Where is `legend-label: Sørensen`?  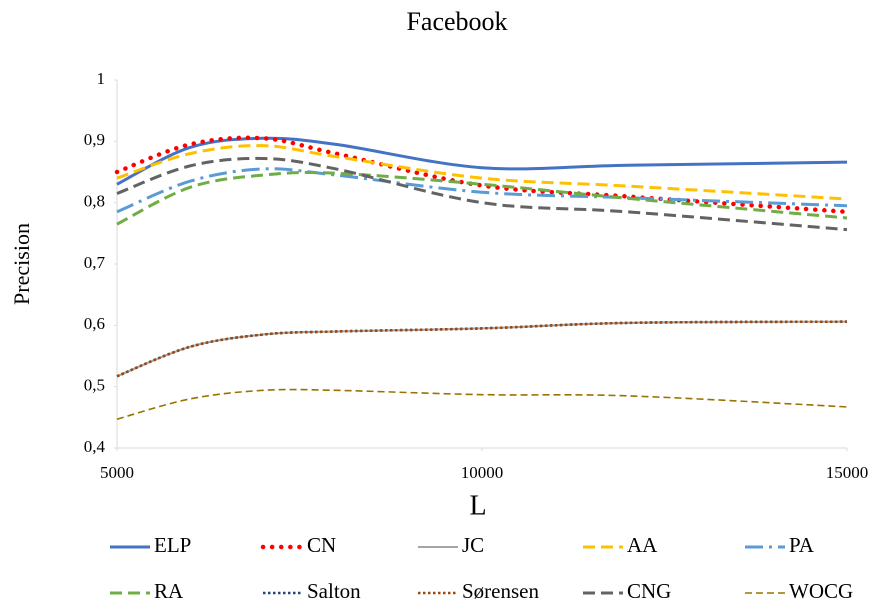 legend-label: Sørensen is located at coordinates (500, 591).